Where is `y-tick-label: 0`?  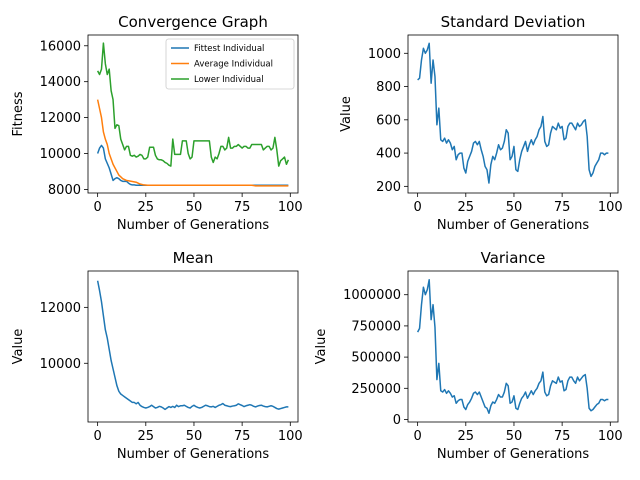 y-tick-label: 0 is located at coordinates (397, 420).